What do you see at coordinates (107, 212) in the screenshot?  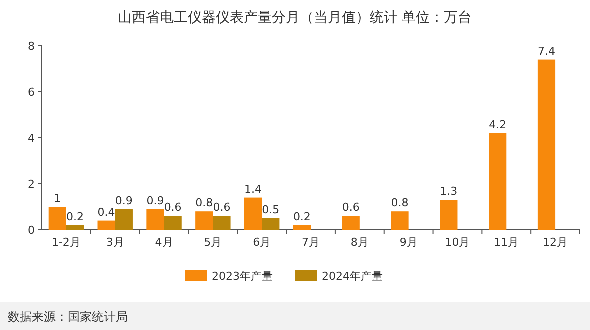 I see `data-label: 0.4` at bounding box center [107, 212].